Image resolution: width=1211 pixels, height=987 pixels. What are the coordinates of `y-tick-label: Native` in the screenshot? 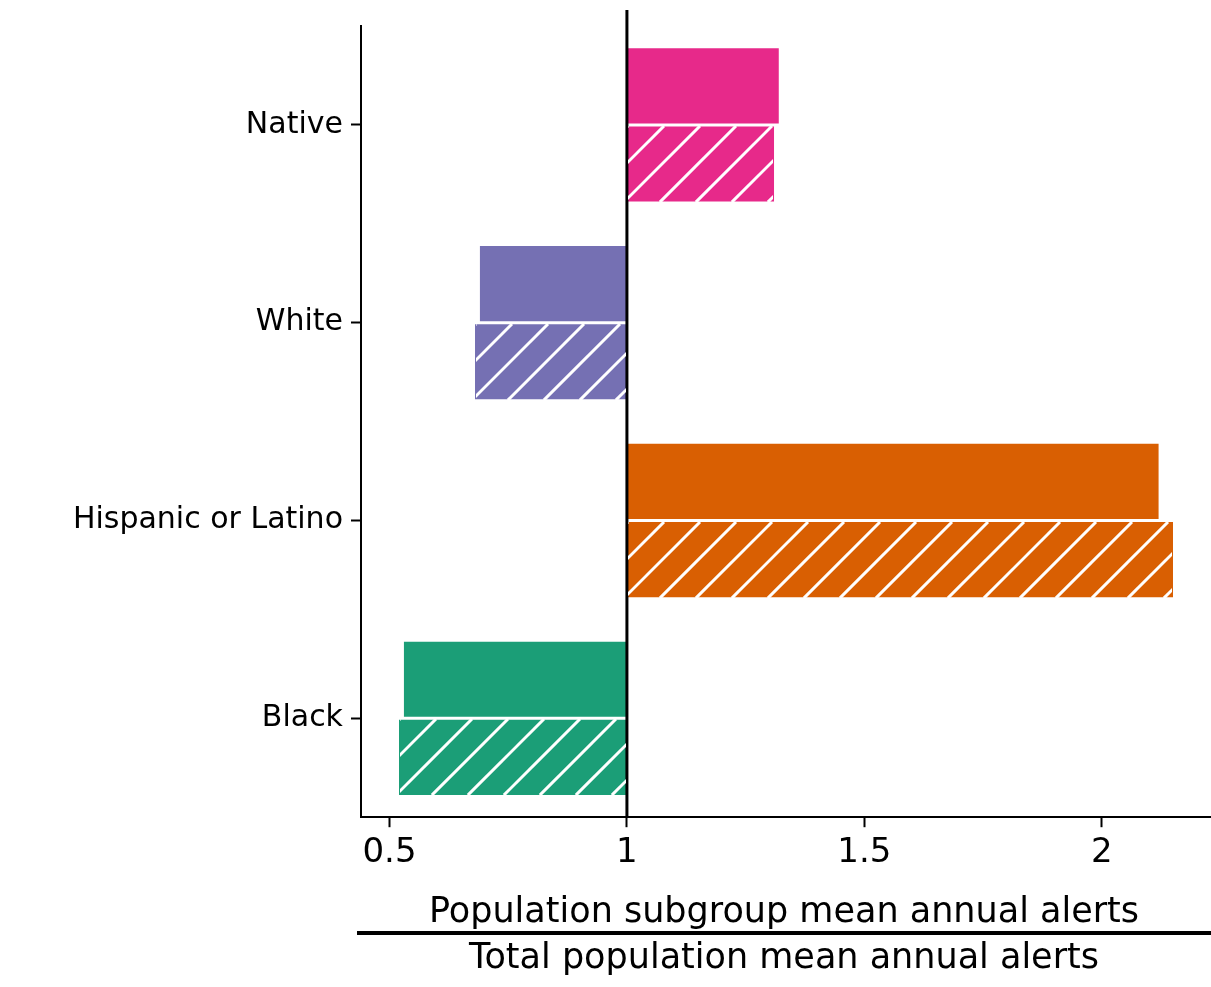 It's located at (294, 122).